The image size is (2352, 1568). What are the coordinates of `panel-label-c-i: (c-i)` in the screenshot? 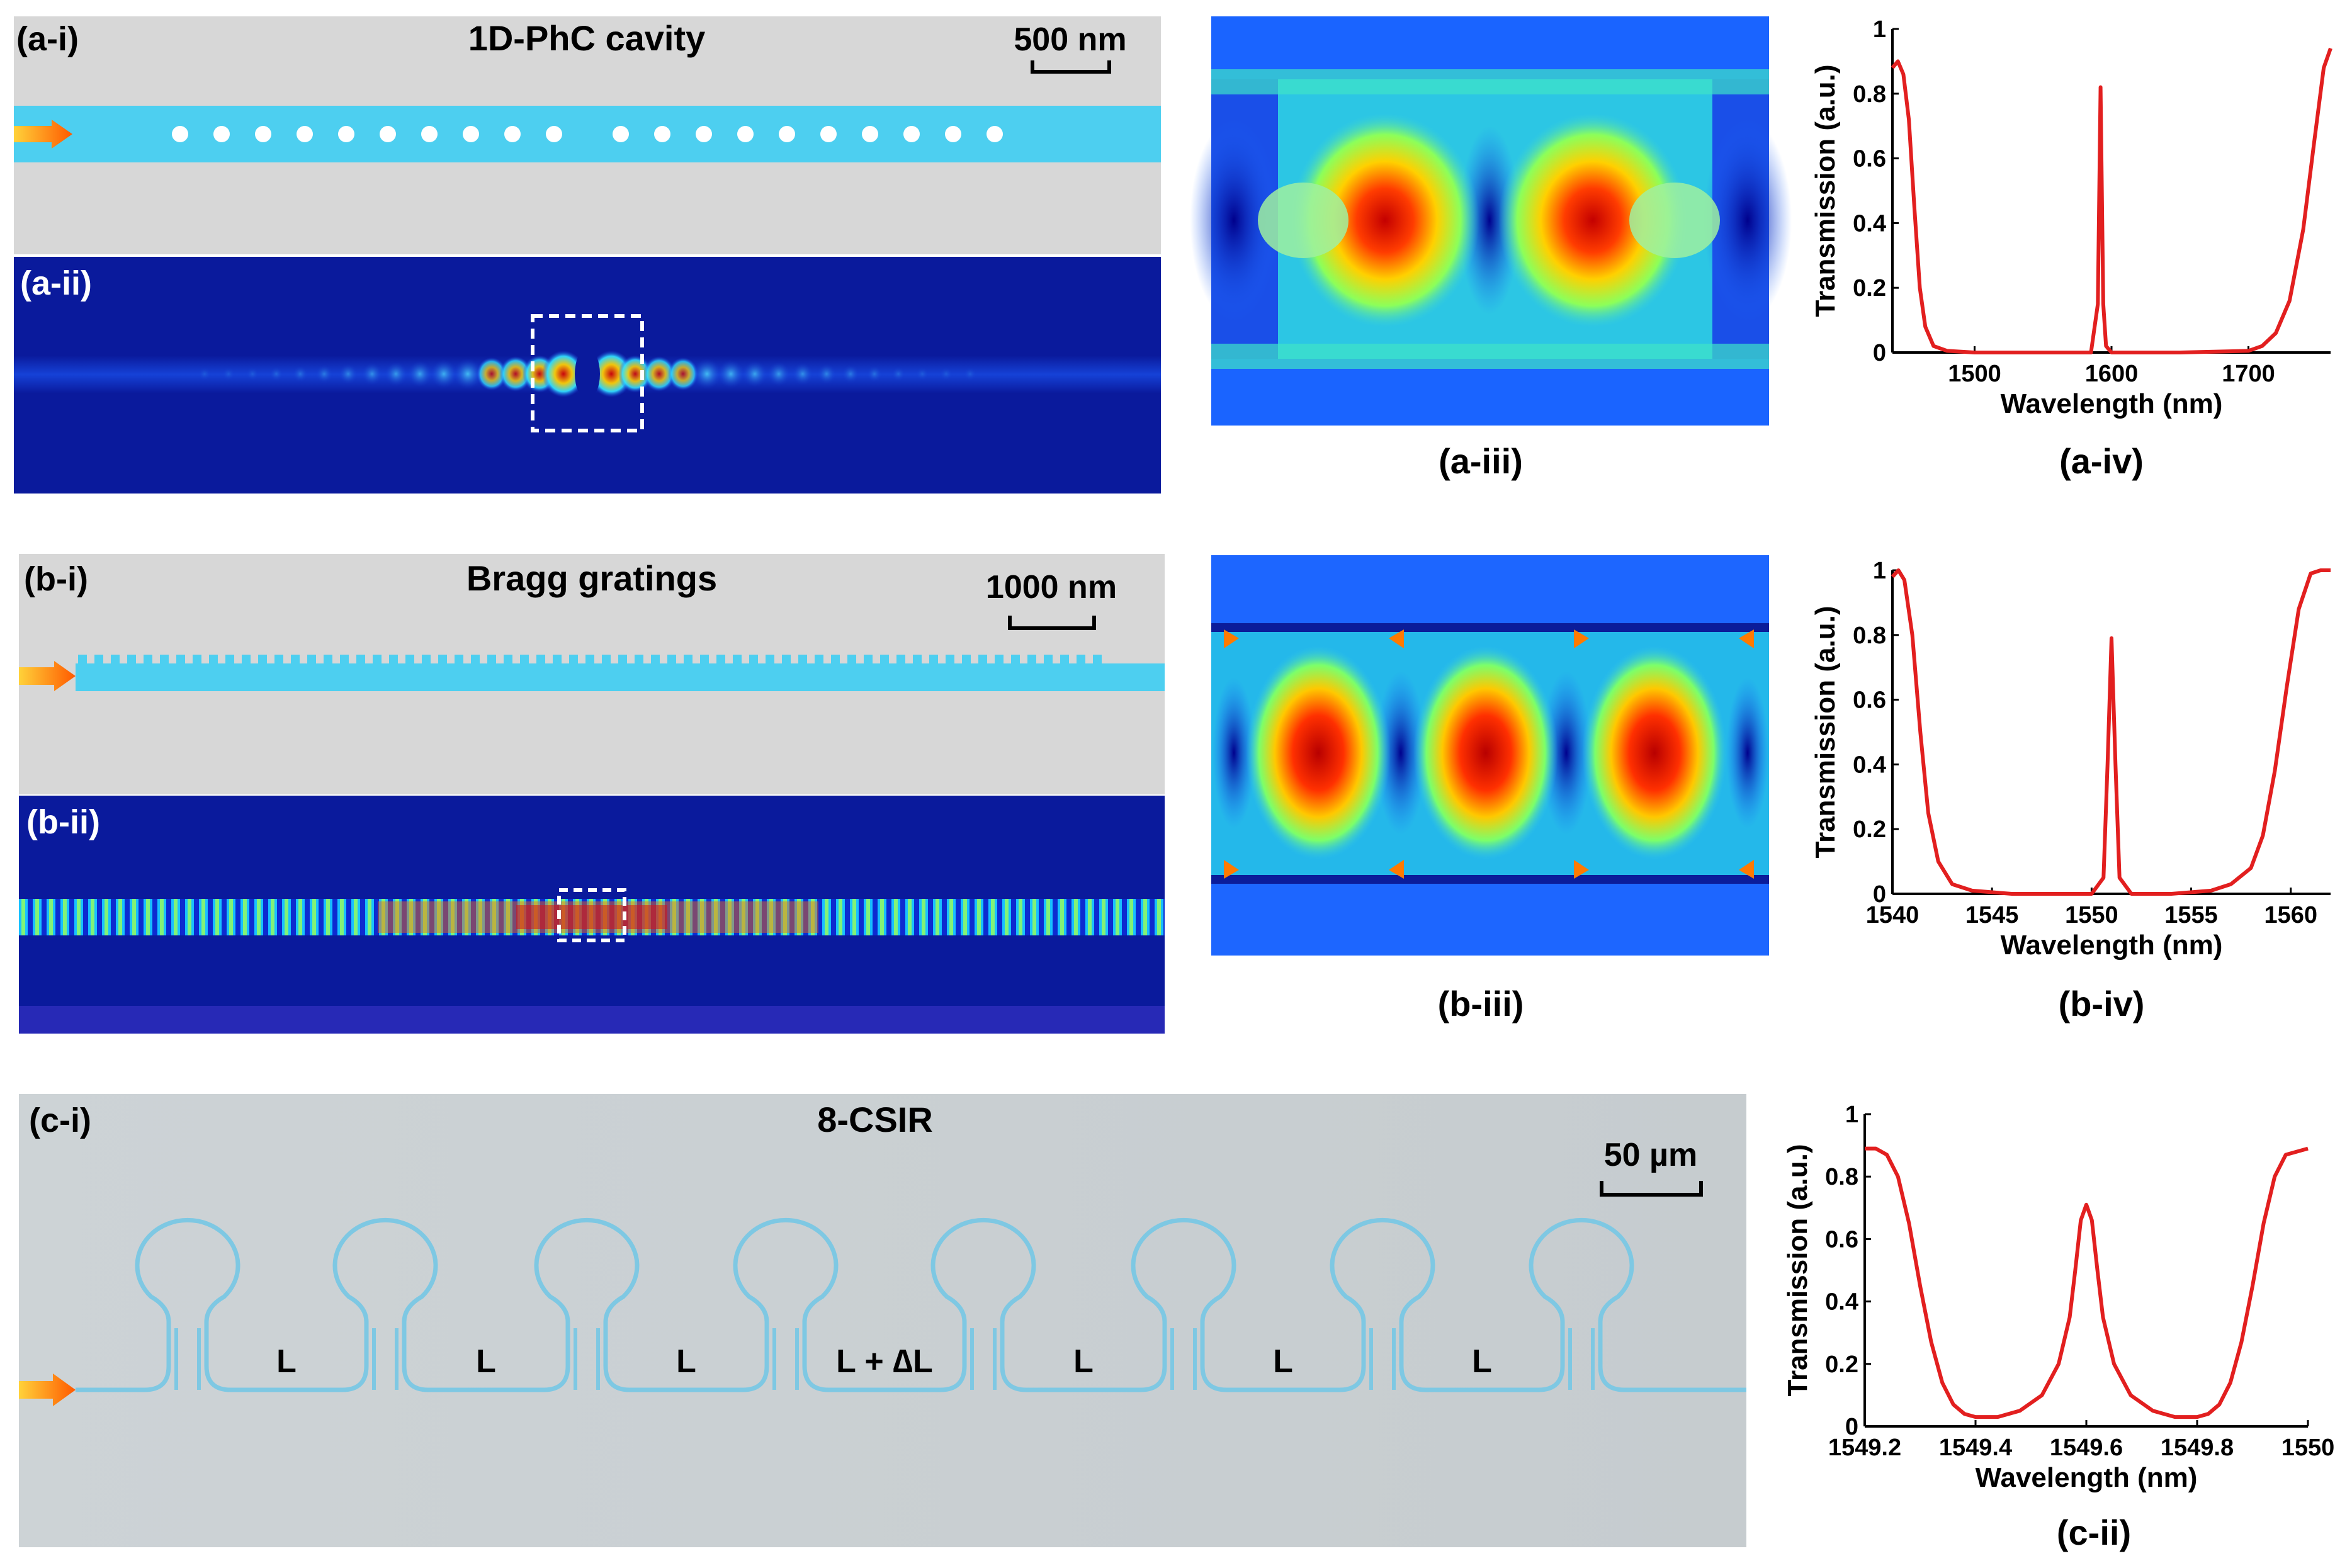 It's located at (60, 1120).